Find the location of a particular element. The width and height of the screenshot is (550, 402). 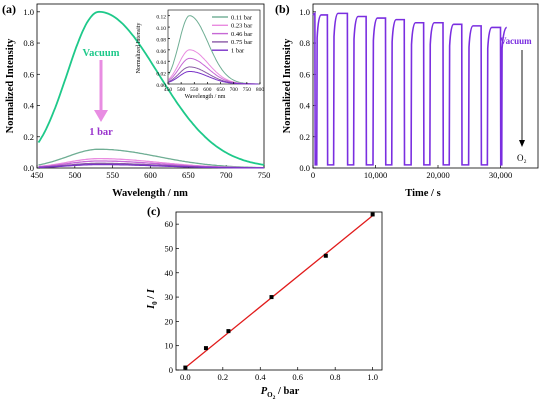

svg-text: PO2 / bar is located at coordinates (280, 393).